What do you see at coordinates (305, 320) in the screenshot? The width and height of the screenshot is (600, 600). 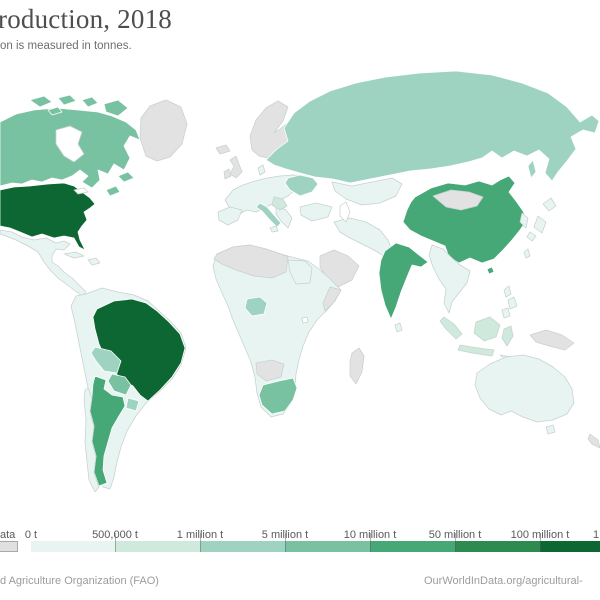 I see `lake-victoria` at bounding box center [305, 320].